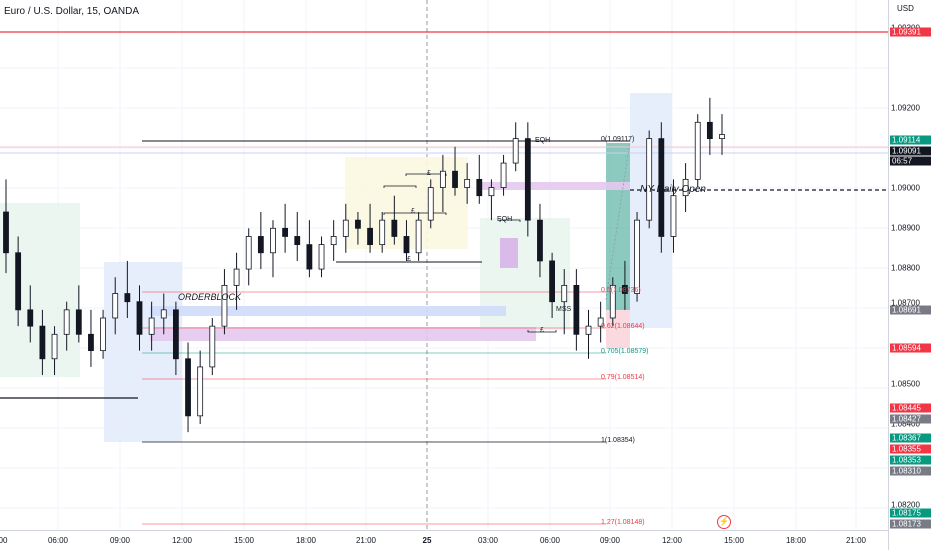 The width and height of the screenshot is (932, 551). Describe the element at coordinates (429, 173) in the screenshot. I see `liq-mark-1: £` at that location.